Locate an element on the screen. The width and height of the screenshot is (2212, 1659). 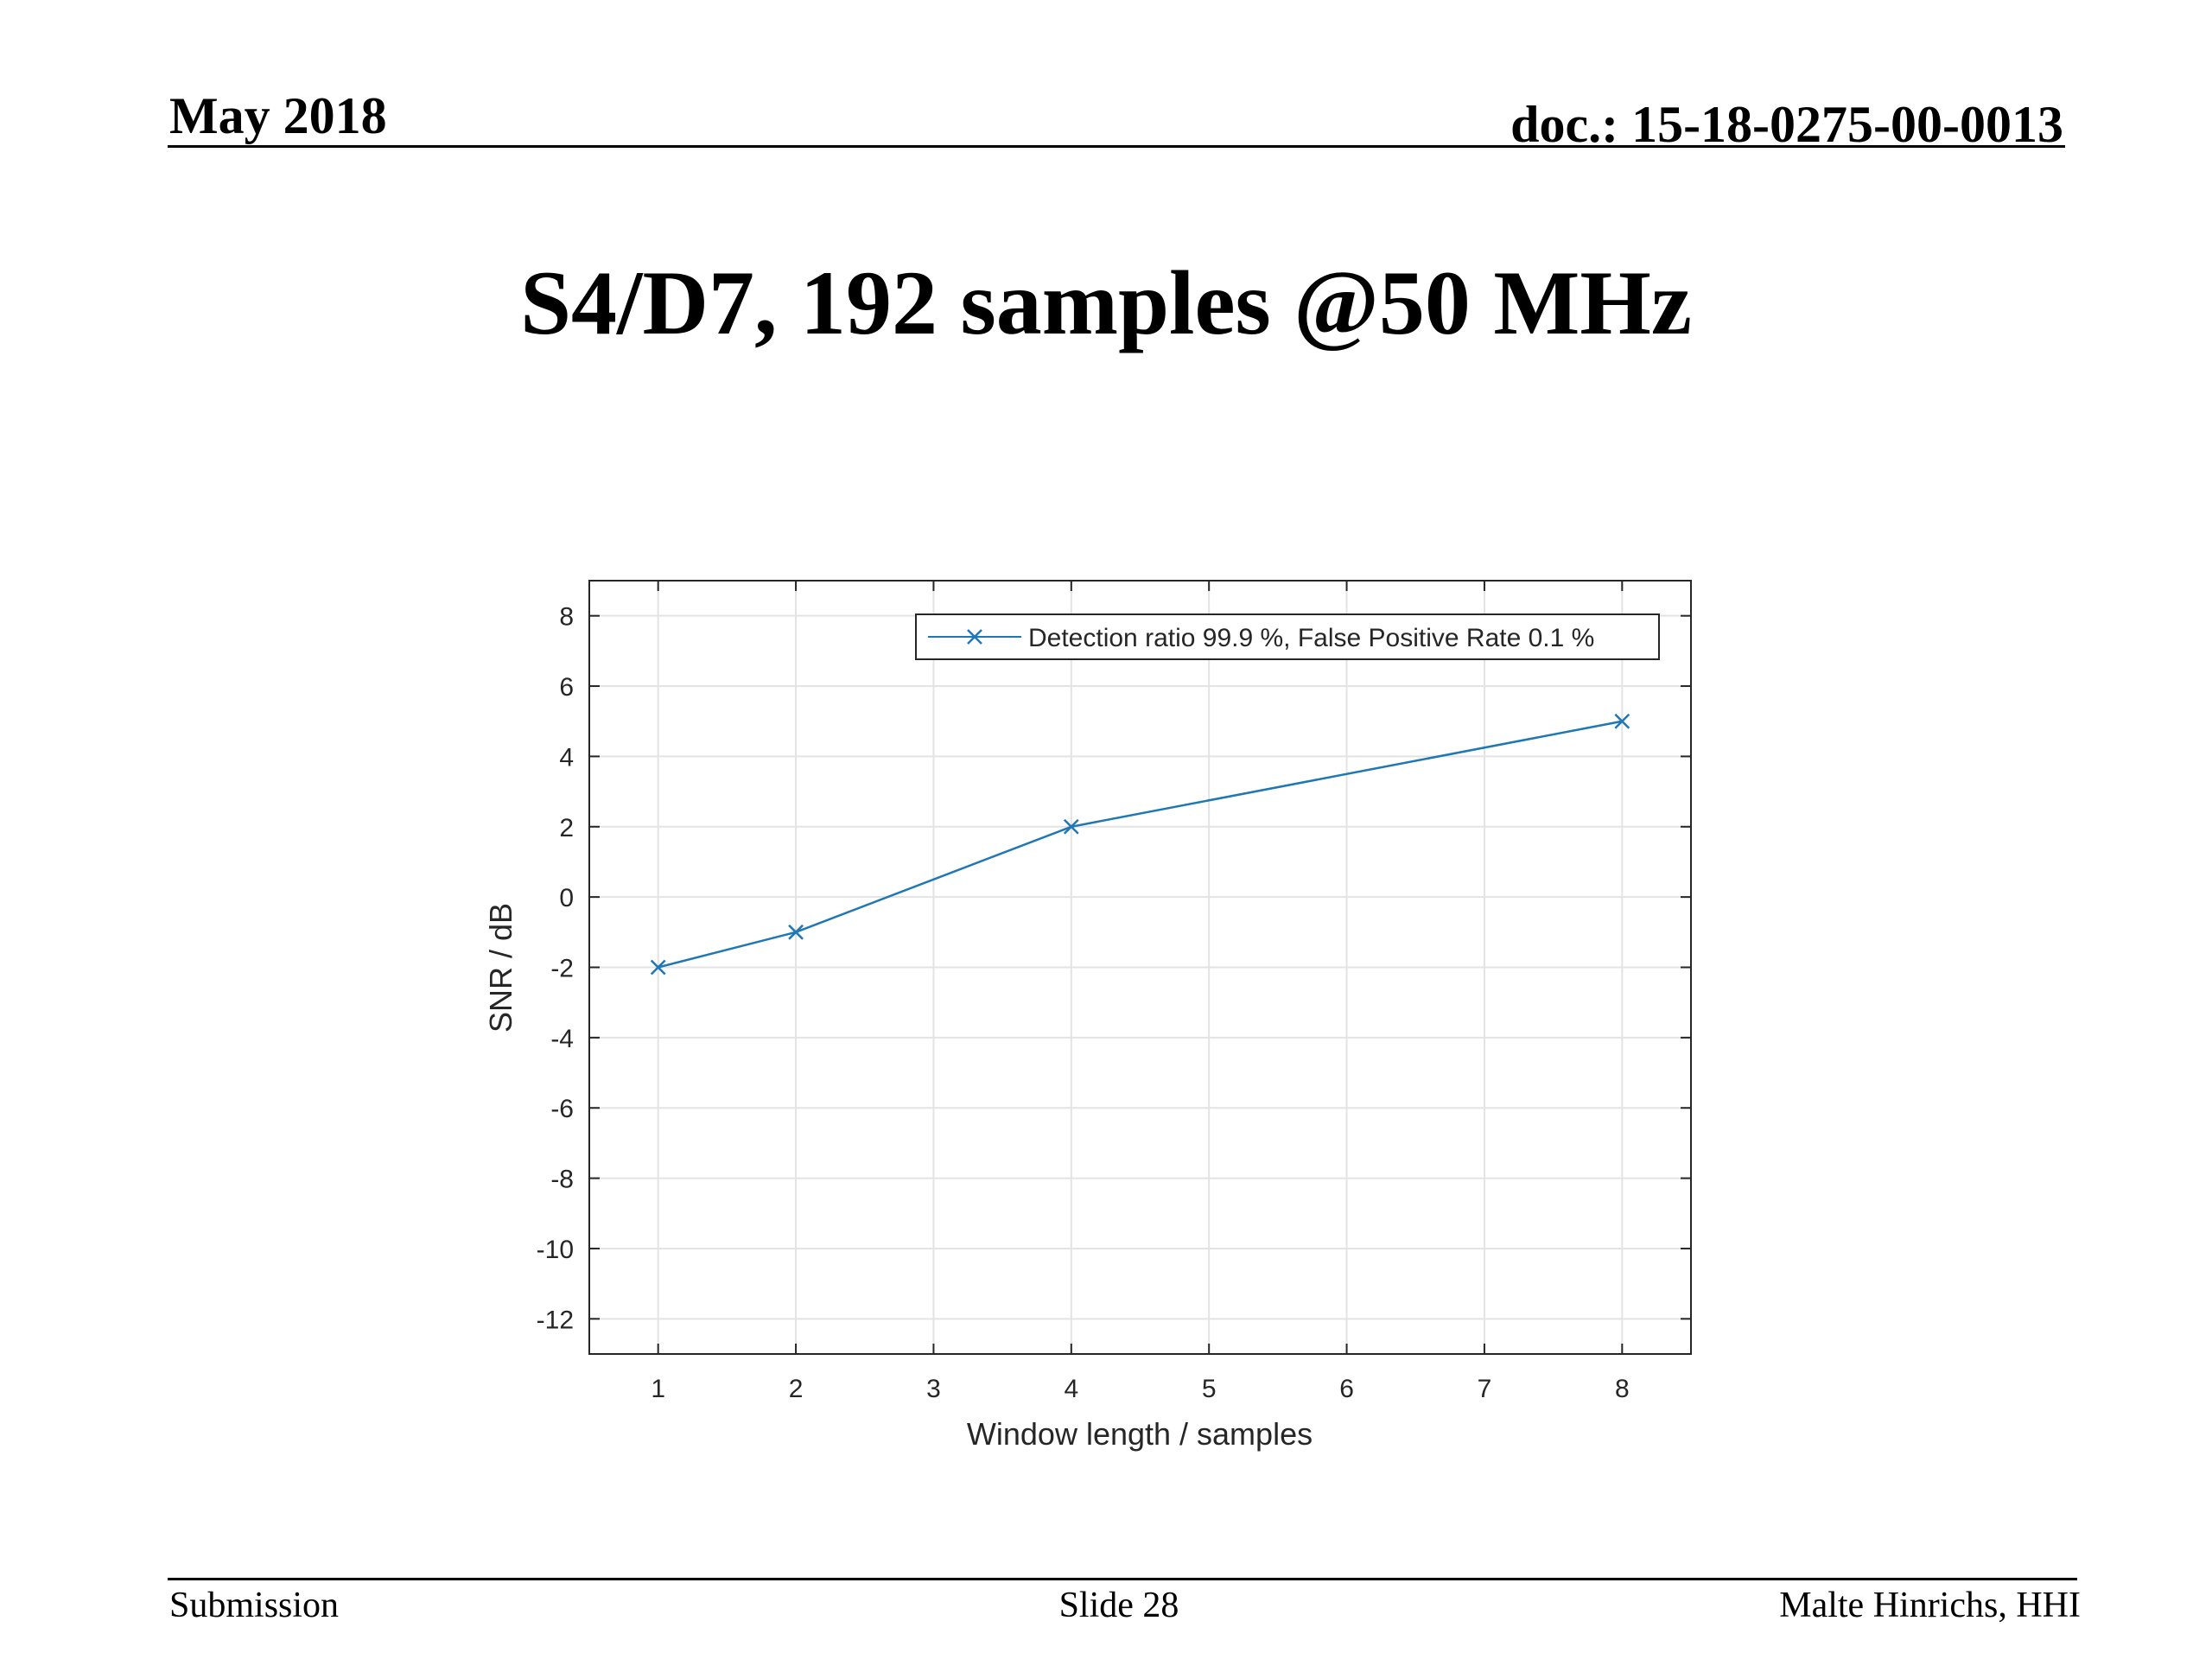
y-tick-label: 4 is located at coordinates (566, 757).